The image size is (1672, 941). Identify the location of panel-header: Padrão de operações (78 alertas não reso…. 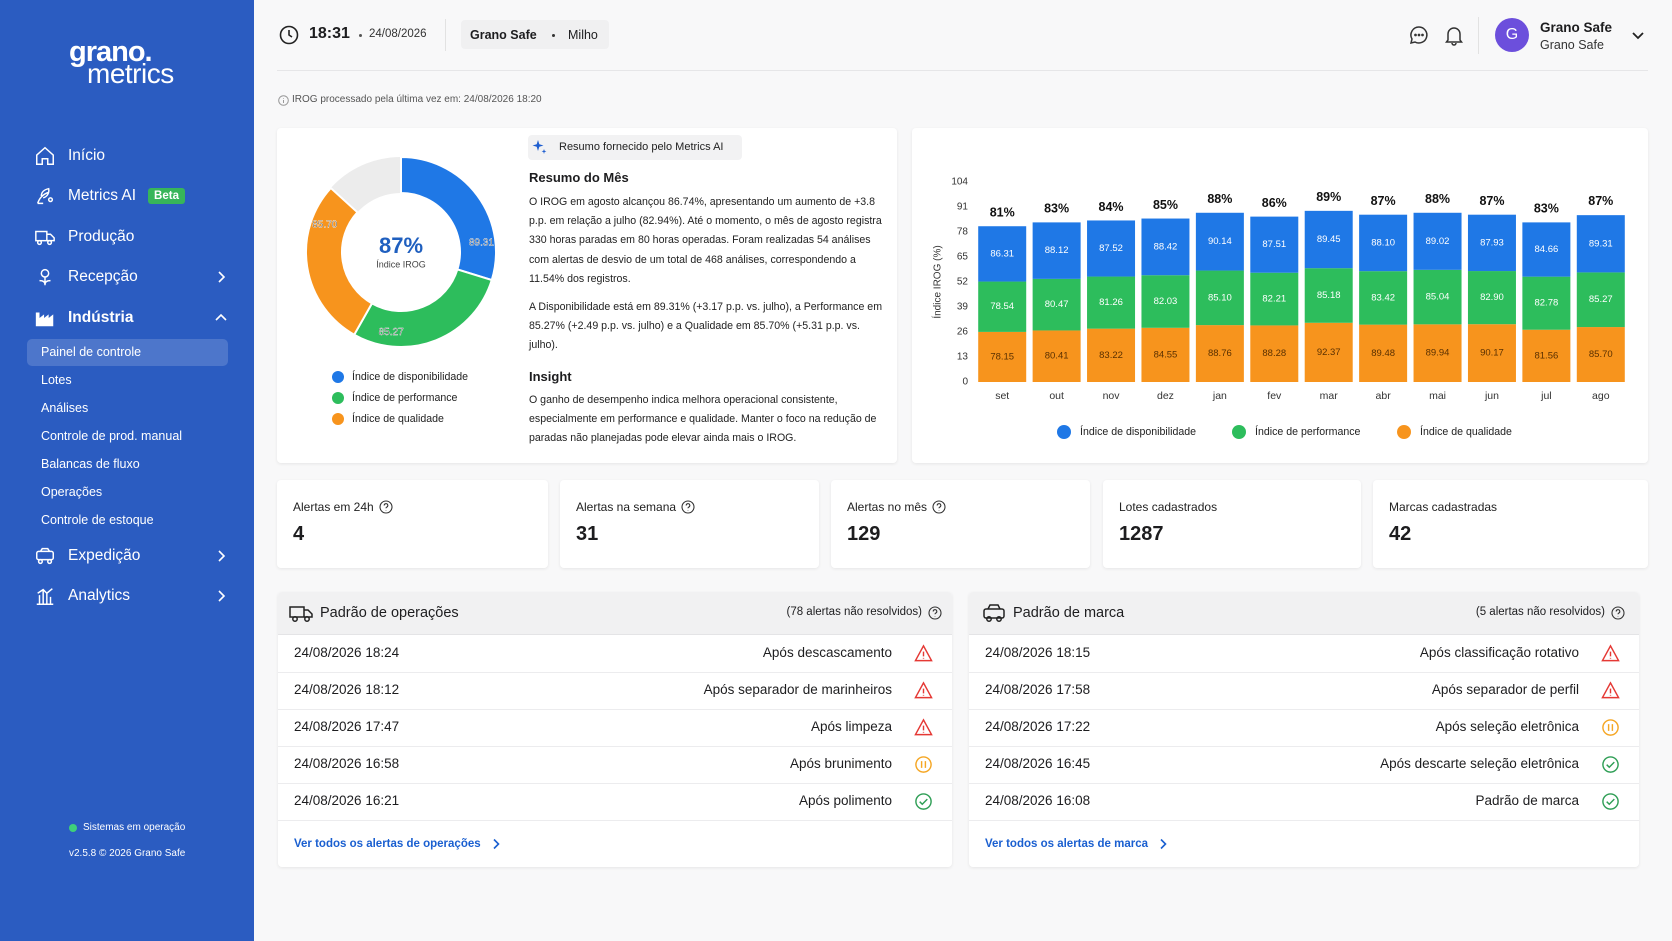
(615, 613).